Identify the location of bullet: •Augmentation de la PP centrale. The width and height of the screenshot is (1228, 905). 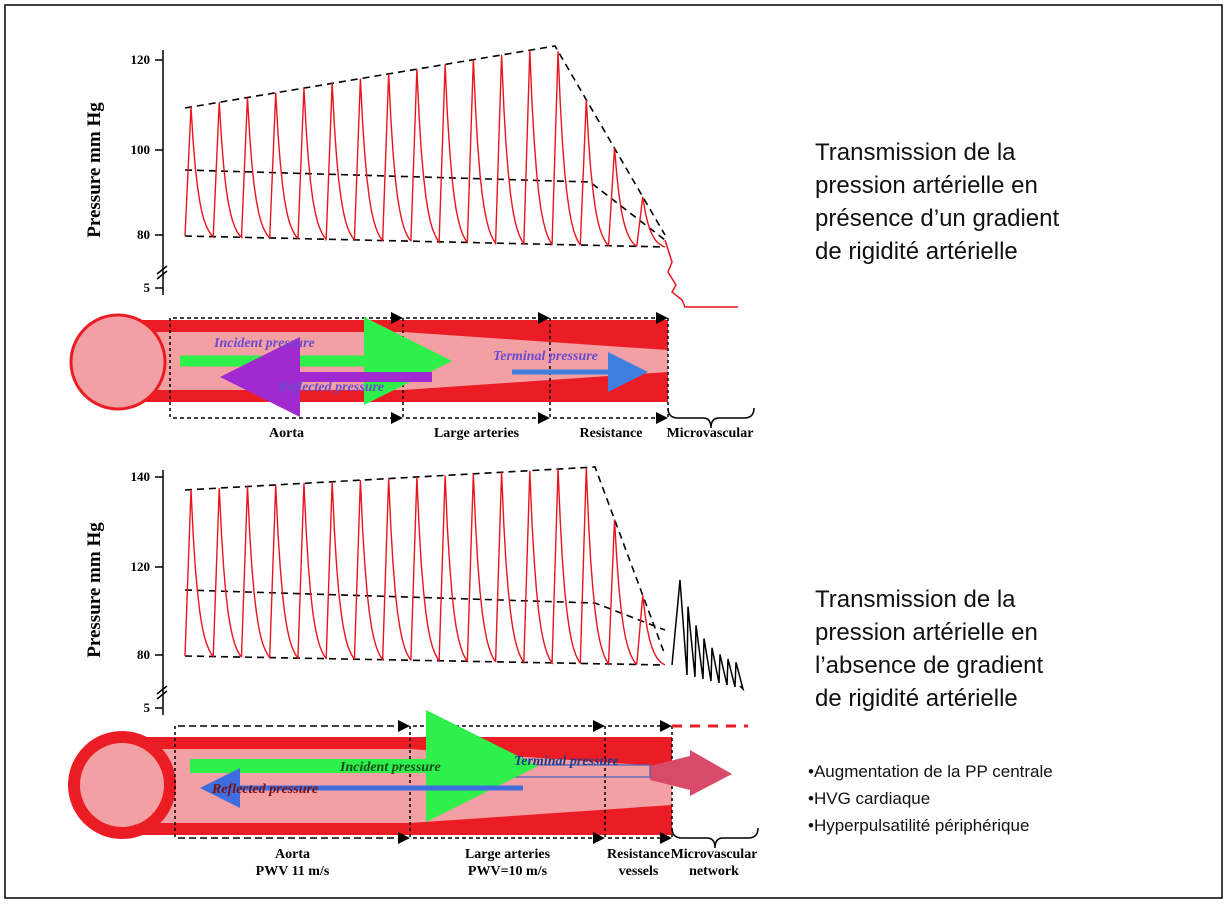
(930, 771).